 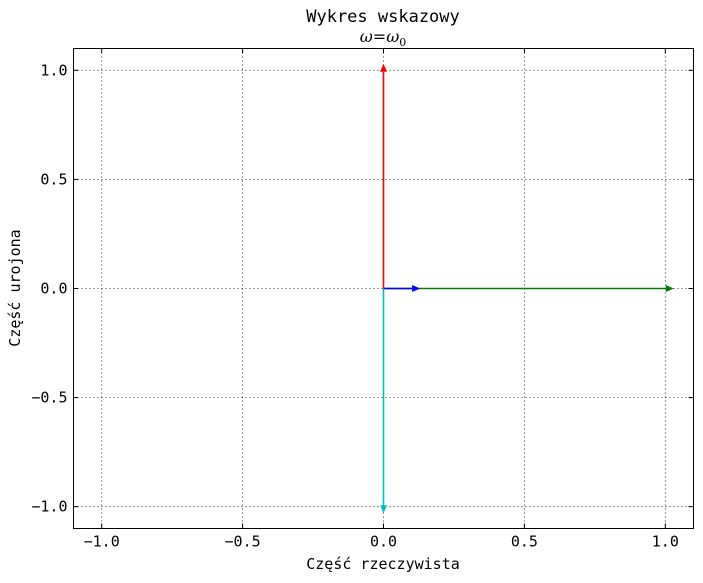 I want to click on y-tick-label: 1.0, so click(x=53, y=70).